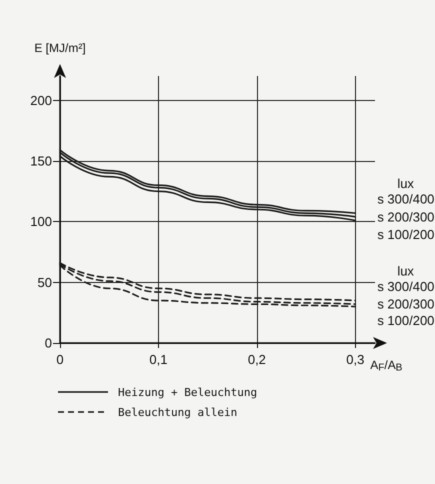 The height and width of the screenshot is (484, 435). Describe the element at coordinates (48, 343) in the screenshot. I see `y-tick-label: 0` at that location.